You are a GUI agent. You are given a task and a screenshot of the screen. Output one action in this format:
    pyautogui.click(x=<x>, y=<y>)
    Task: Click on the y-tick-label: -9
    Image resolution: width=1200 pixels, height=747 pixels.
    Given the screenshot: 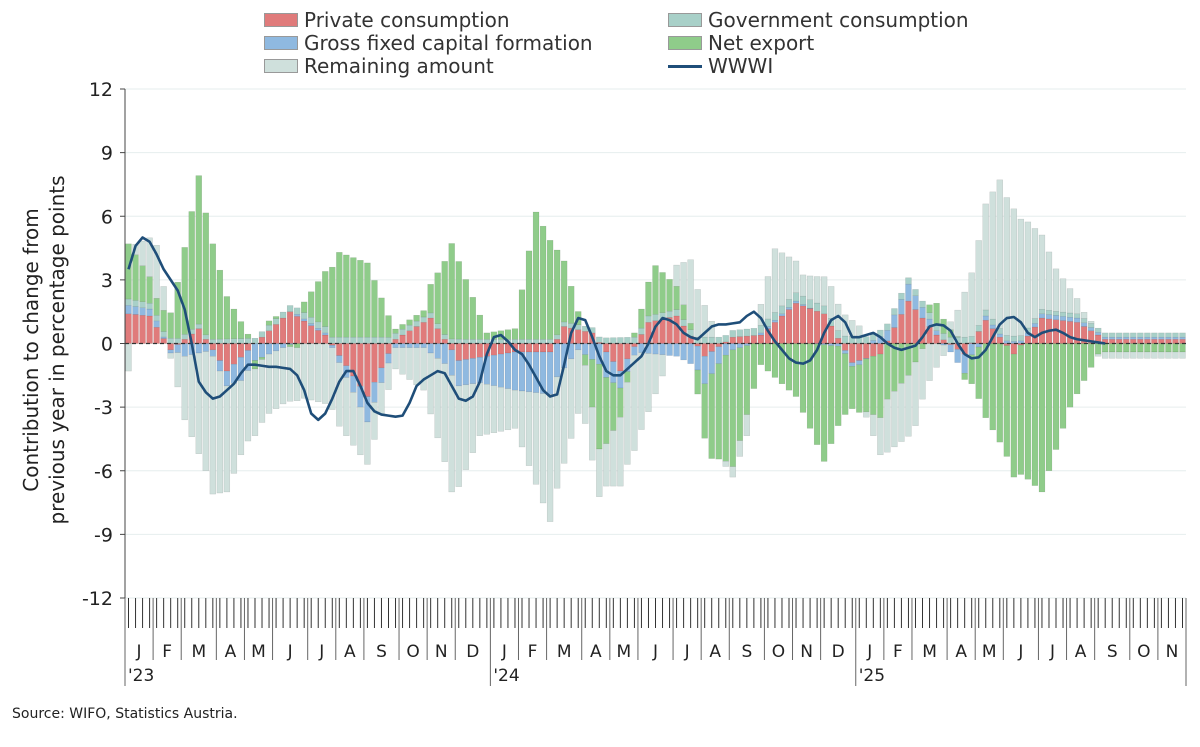 What is the action you would take?
    pyautogui.click(x=103, y=535)
    